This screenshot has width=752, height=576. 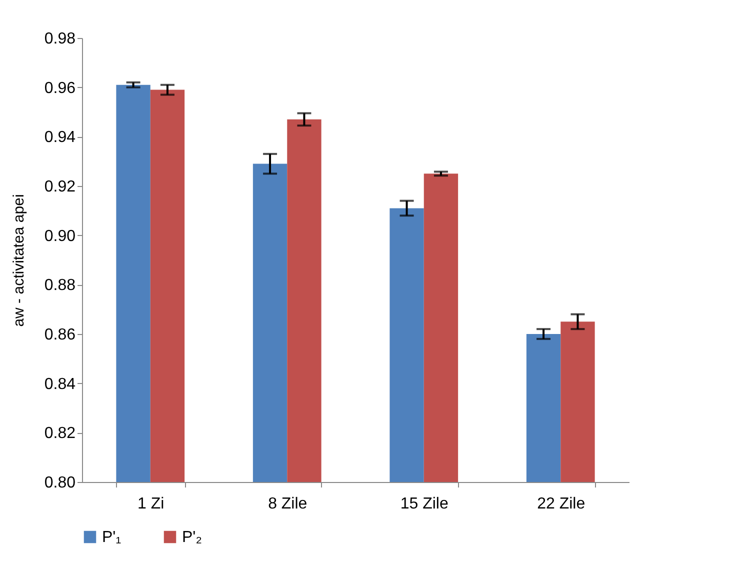 What do you see at coordinates (60, 483) in the screenshot?
I see `y-tick-label: 0.80` at bounding box center [60, 483].